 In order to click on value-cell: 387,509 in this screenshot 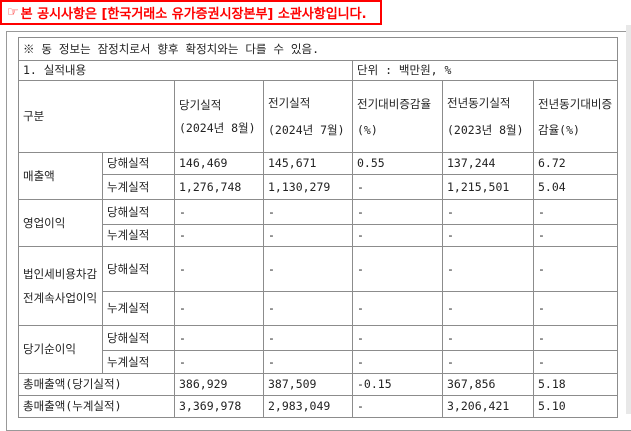, I will do `click(308, 384)`.